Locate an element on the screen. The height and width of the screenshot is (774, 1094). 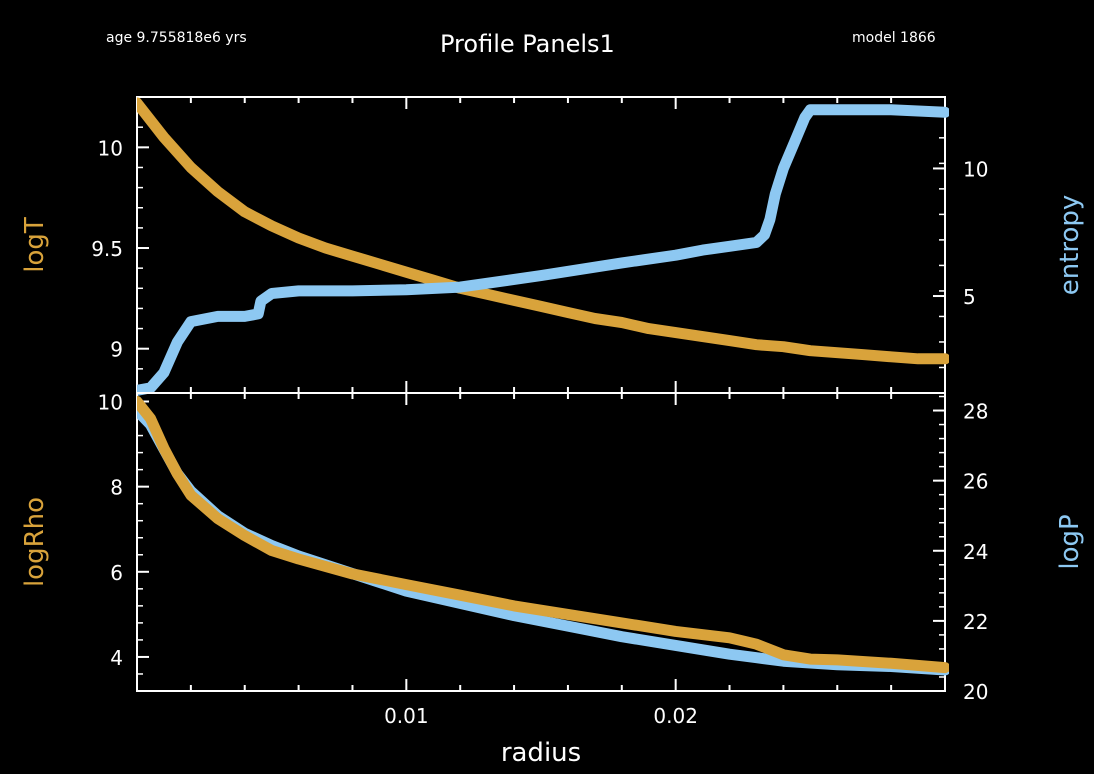
chart-title: Profile Panels1 is located at coordinates (527, 44).